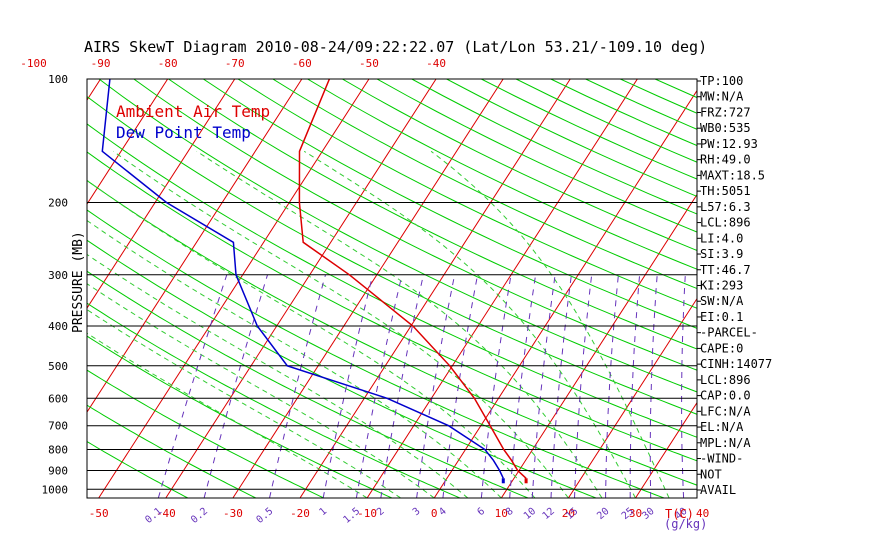 This screenshot has height=560, width=870. What do you see at coordinates (721, 348) in the screenshot?
I see `index-item: CAPE:0` at bounding box center [721, 348].